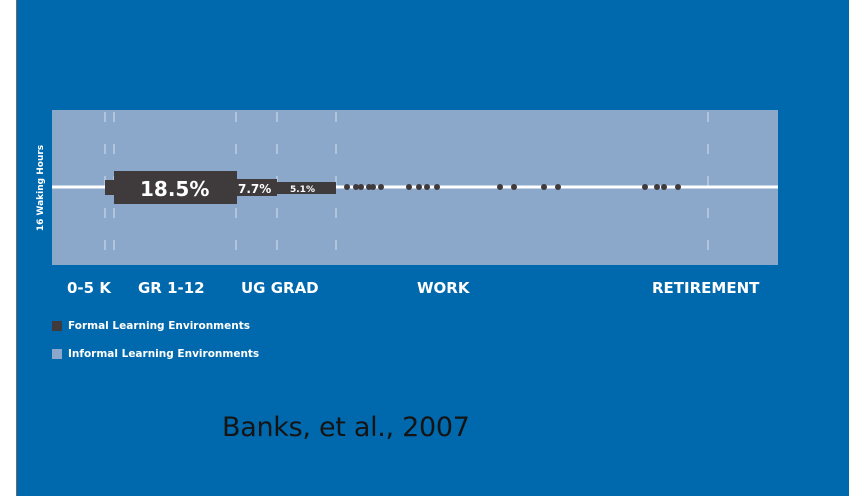 The width and height of the screenshot is (849, 496). I want to click on stage-label-gr1-12: GR 1-12, so click(171, 288).